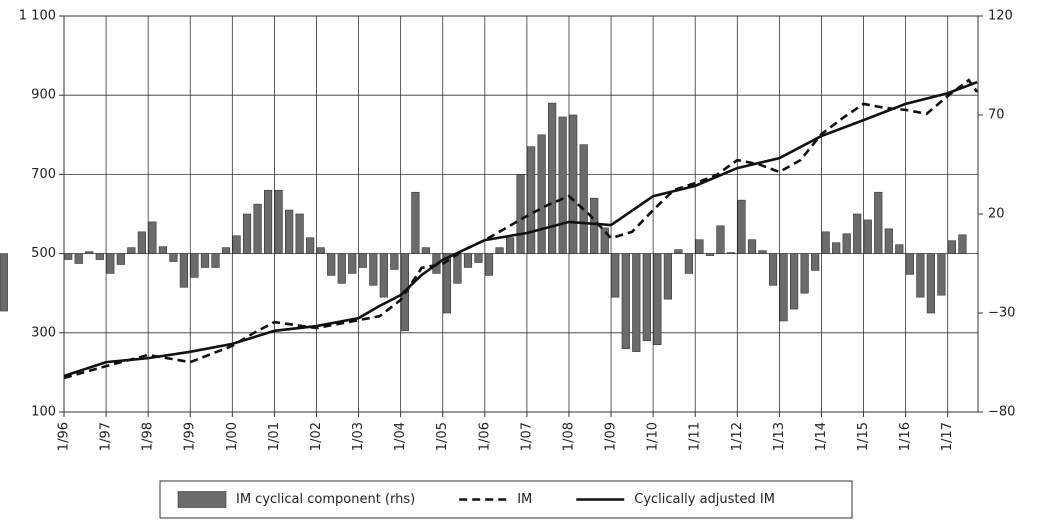 The image size is (1039, 524). I want to click on x-tick-label: 1/05, so click(442, 436).